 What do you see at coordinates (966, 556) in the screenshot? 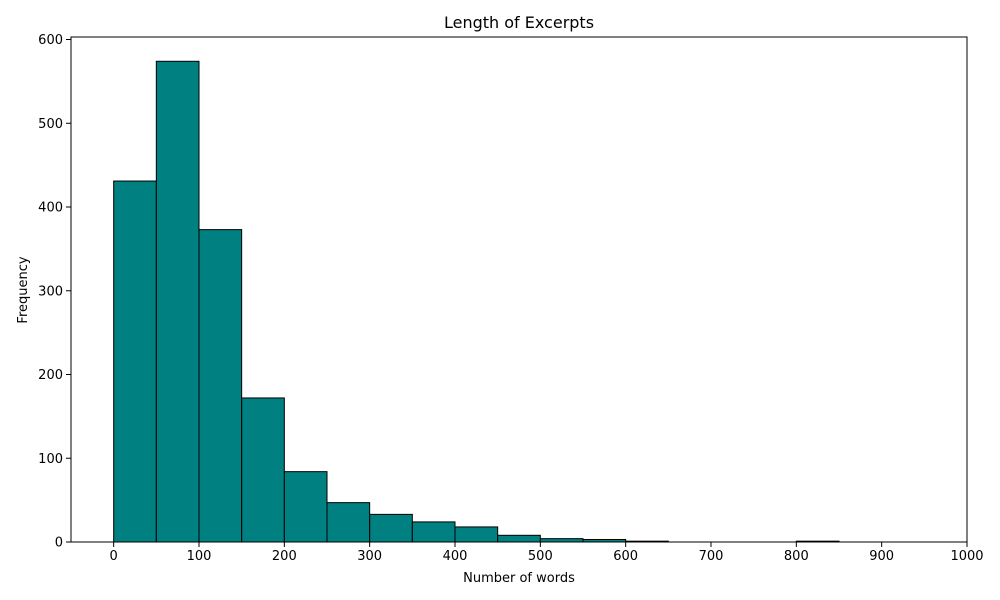
I see `x-tick-label: 1000` at bounding box center [966, 556].